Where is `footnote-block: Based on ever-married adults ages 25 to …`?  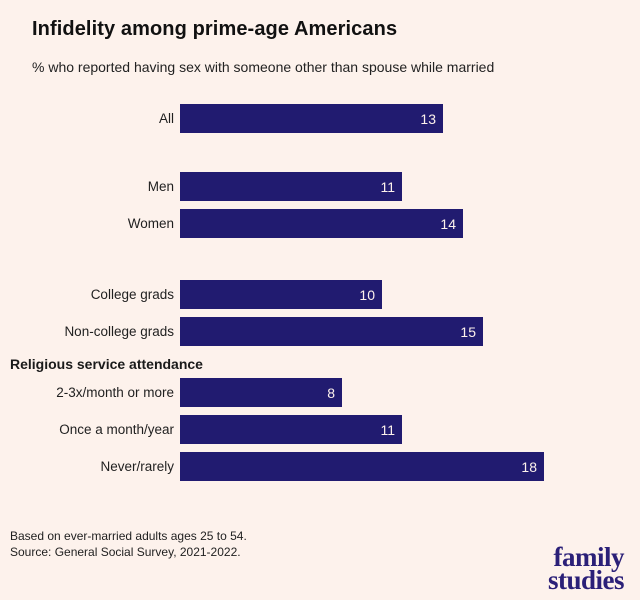 footnote-block: Based on ever-married adults ages 25 to … is located at coordinates (325, 544).